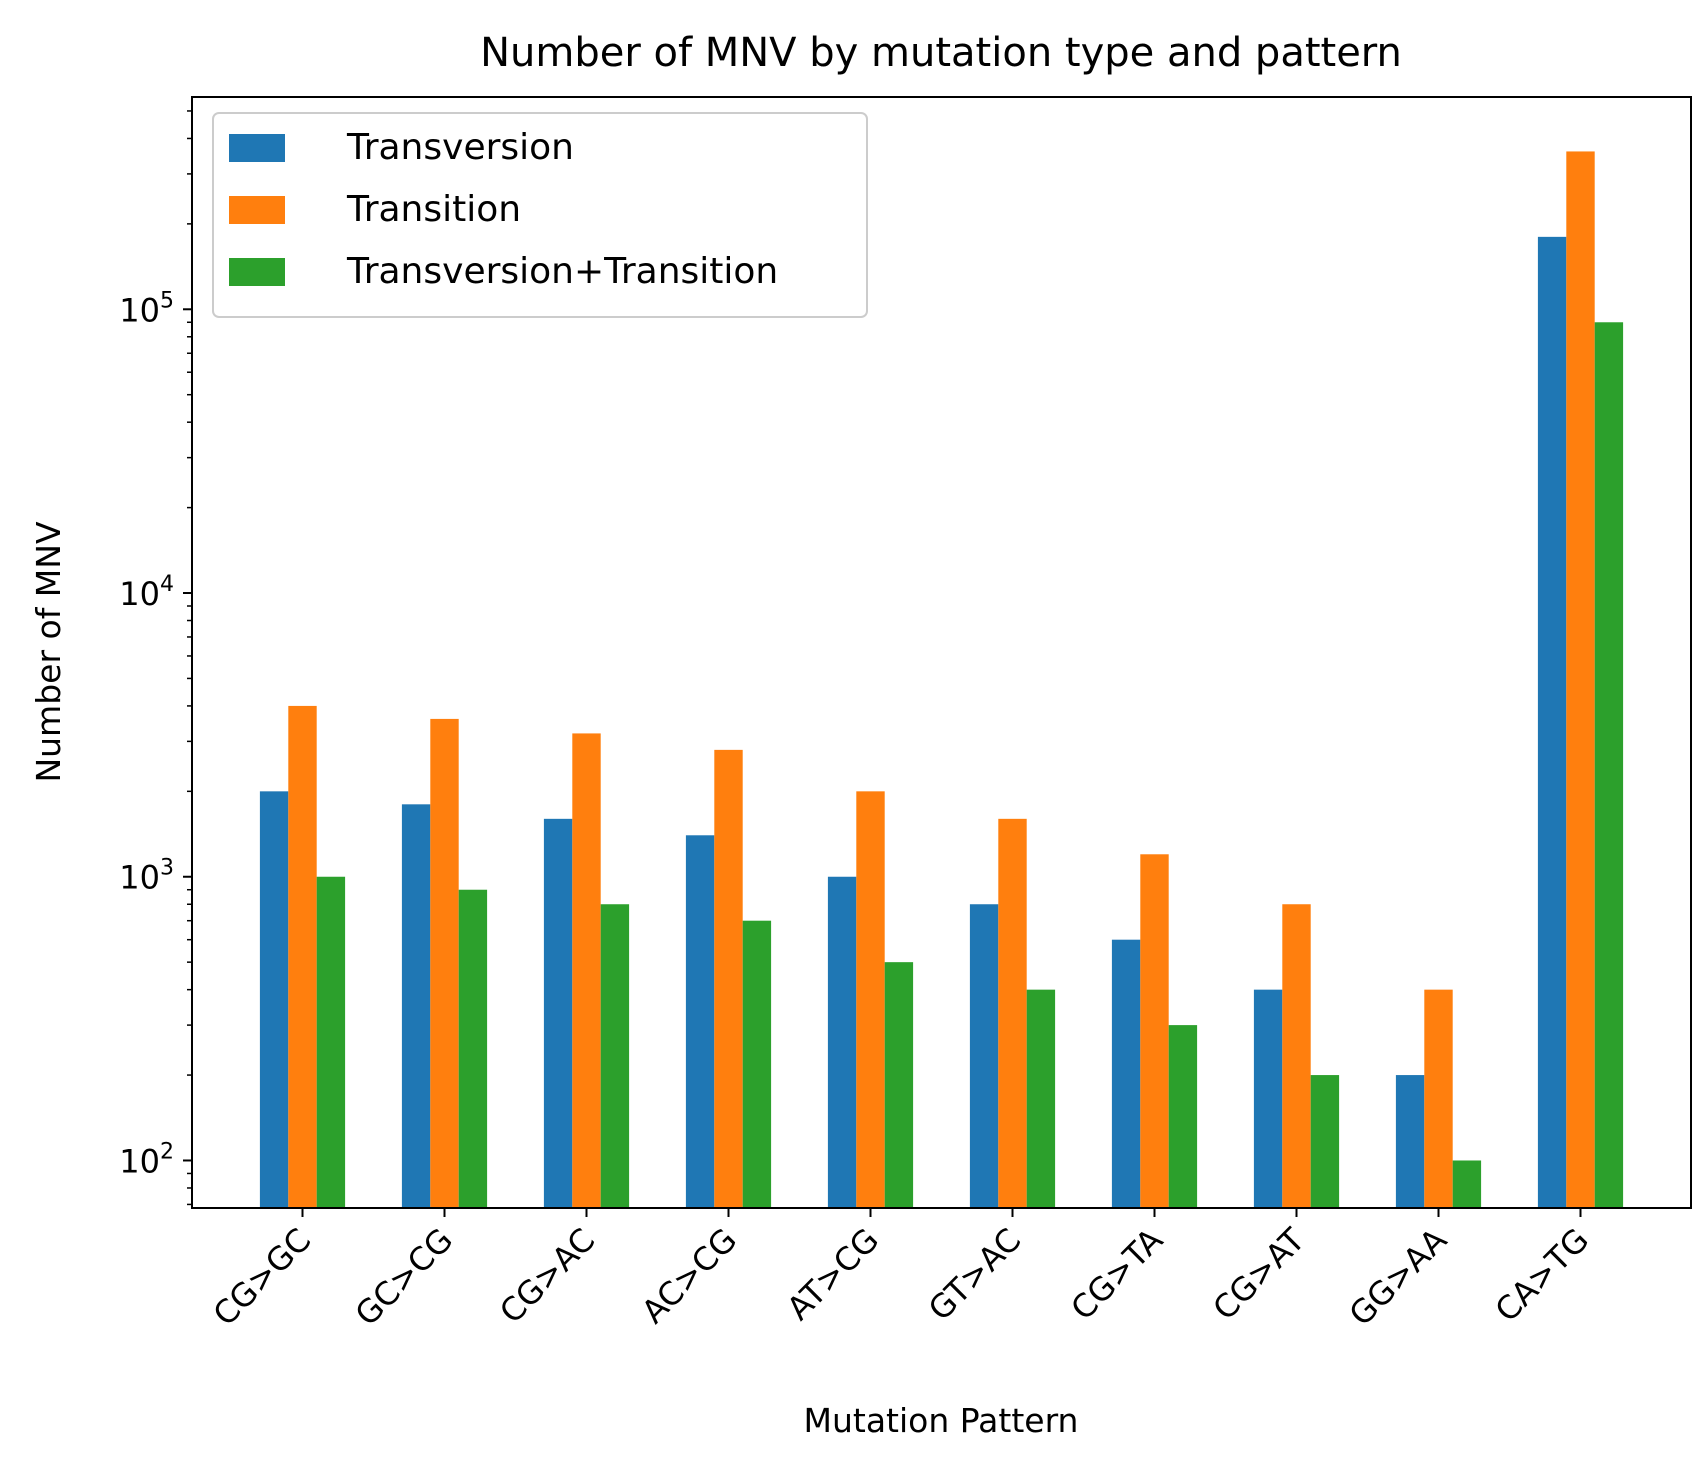 This screenshot has width=1708, height=1460. Describe the element at coordinates (1398, 1277) in the screenshot. I see `x-tick-label-8: GG>AA` at that location.